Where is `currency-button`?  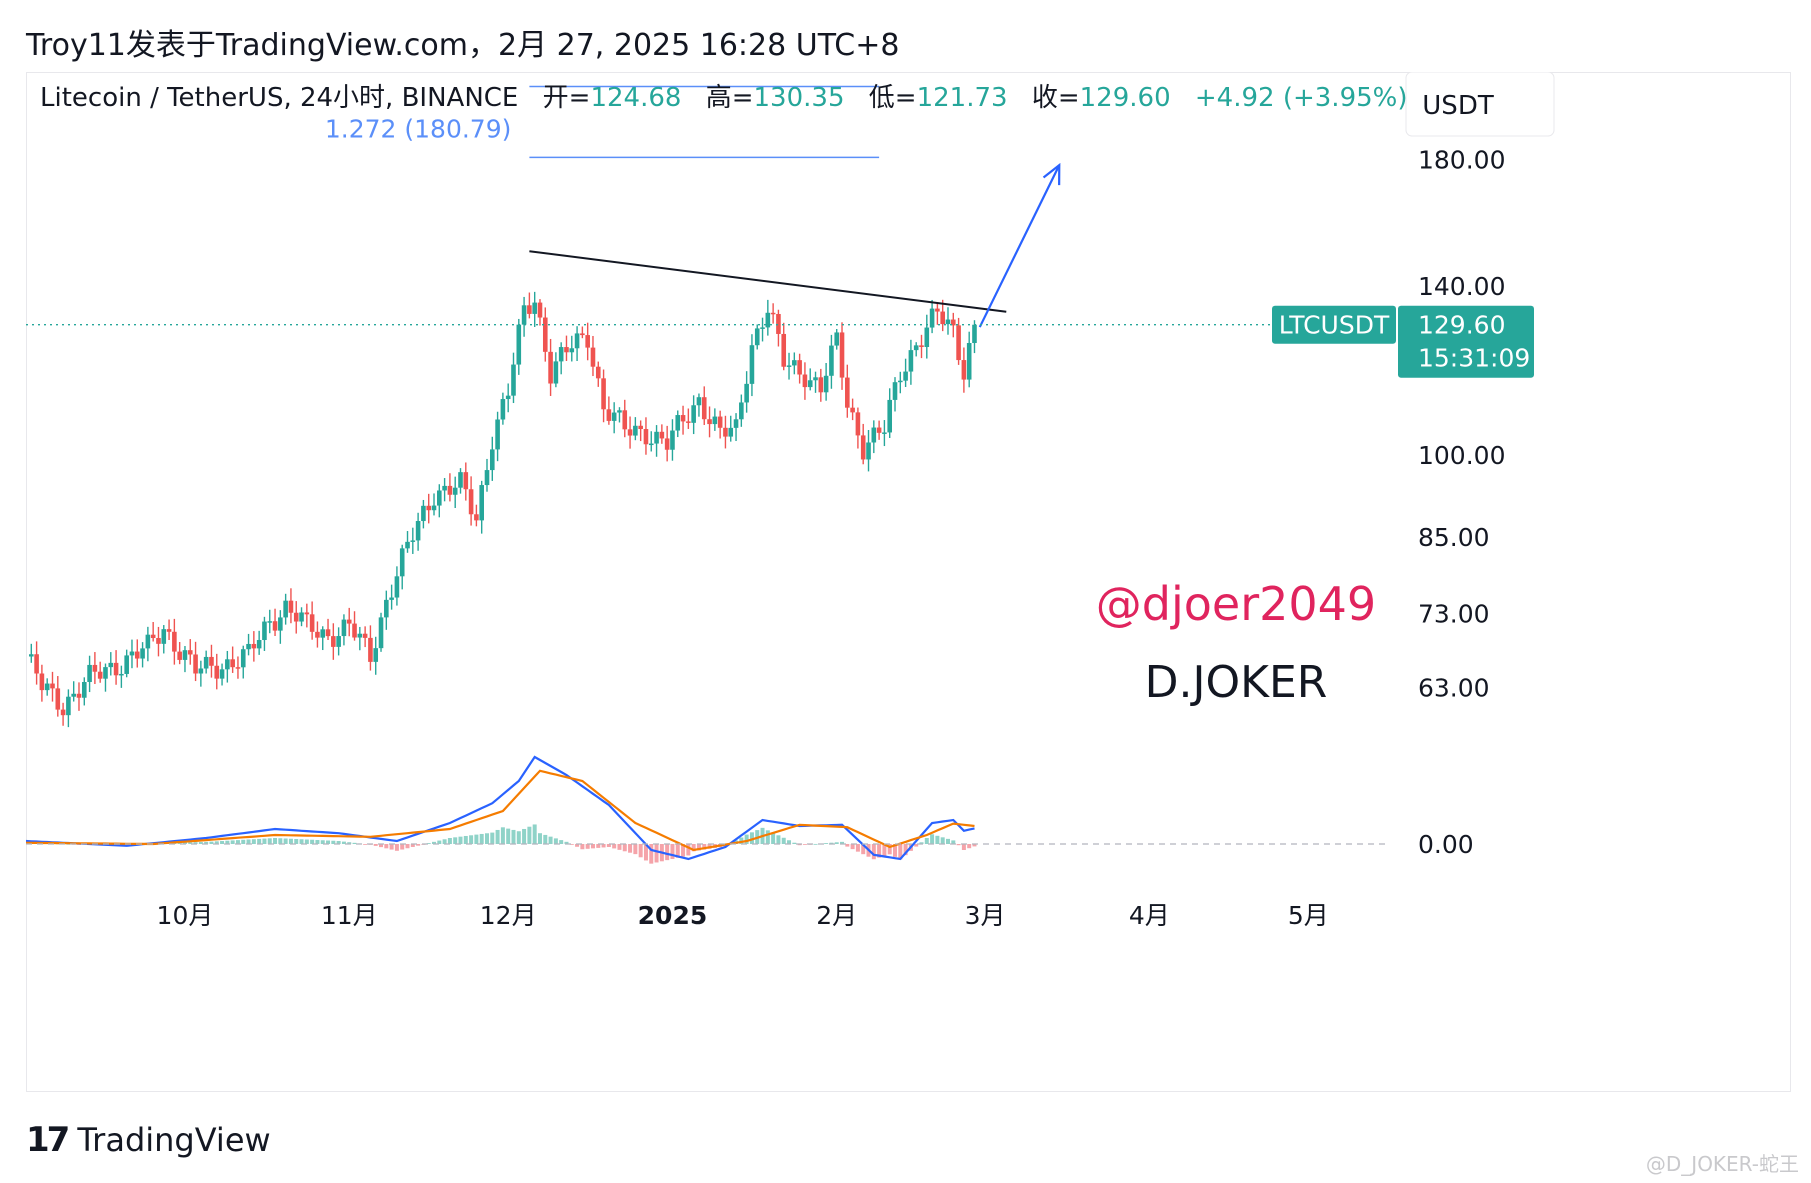
currency-button is located at coordinates (1480, 104).